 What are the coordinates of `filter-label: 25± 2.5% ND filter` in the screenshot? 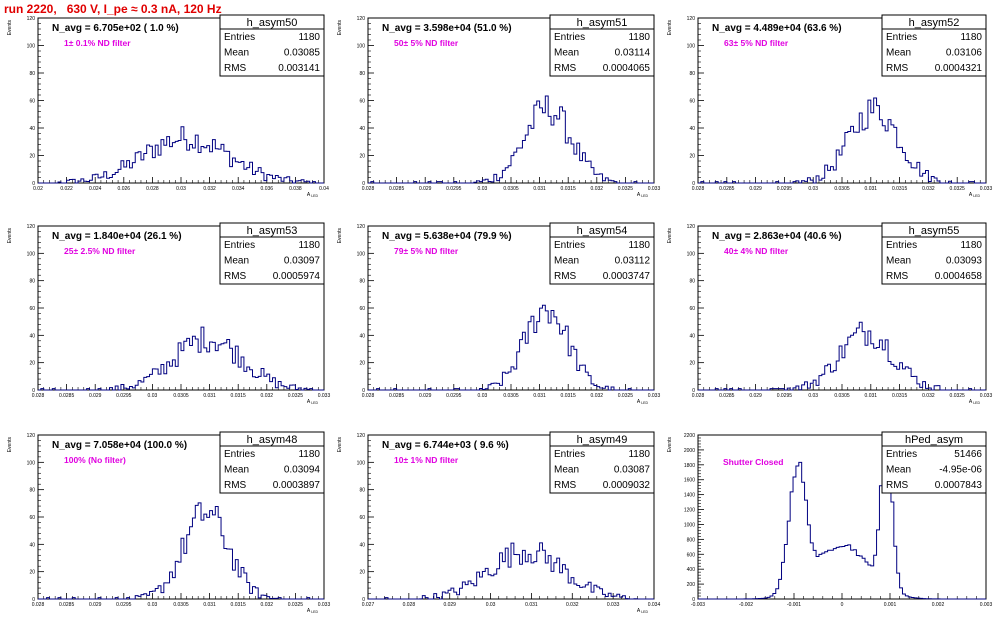 It's located at (100, 251).